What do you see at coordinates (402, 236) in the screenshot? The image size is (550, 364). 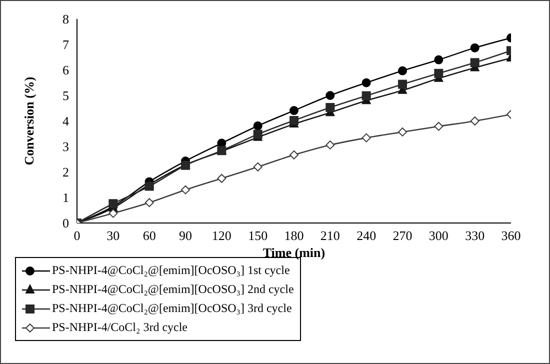 I see `x-tick-label: 270` at bounding box center [402, 236].